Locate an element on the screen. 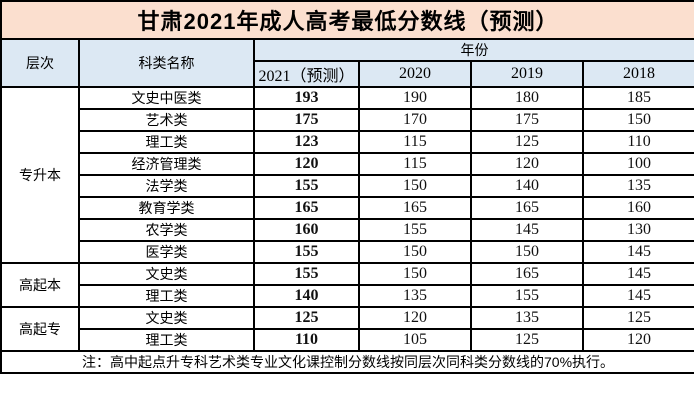 The image size is (694, 401). score-2019: 135 is located at coordinates (527, 318).